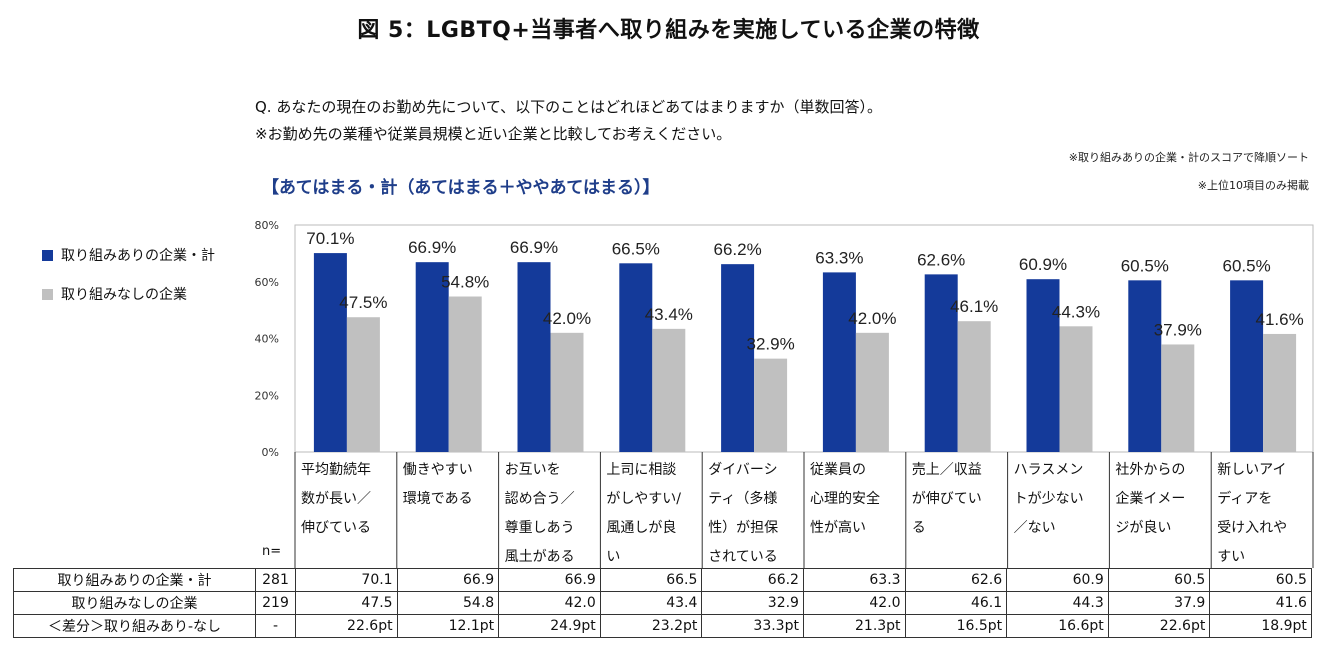 The height and width of the screenshot is (660, 1337). Describe the element at coordinates (270, 452) in the screenshot. I see `y-tick-label: 0%` at that location.